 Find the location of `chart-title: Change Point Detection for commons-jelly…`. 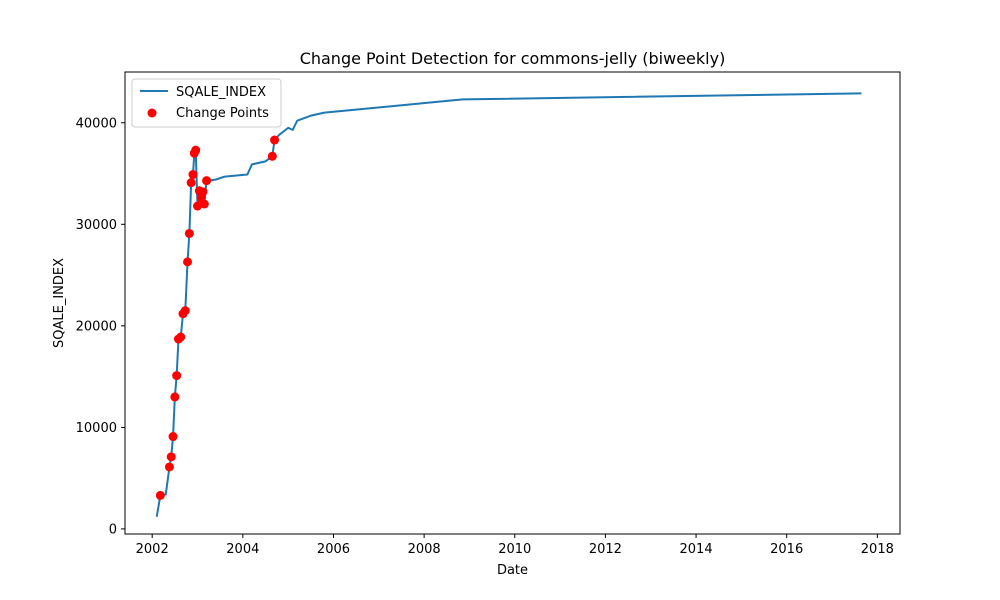

chart-title: Change Point Detection for commons-jelly… is located at coordinates (513, 58).